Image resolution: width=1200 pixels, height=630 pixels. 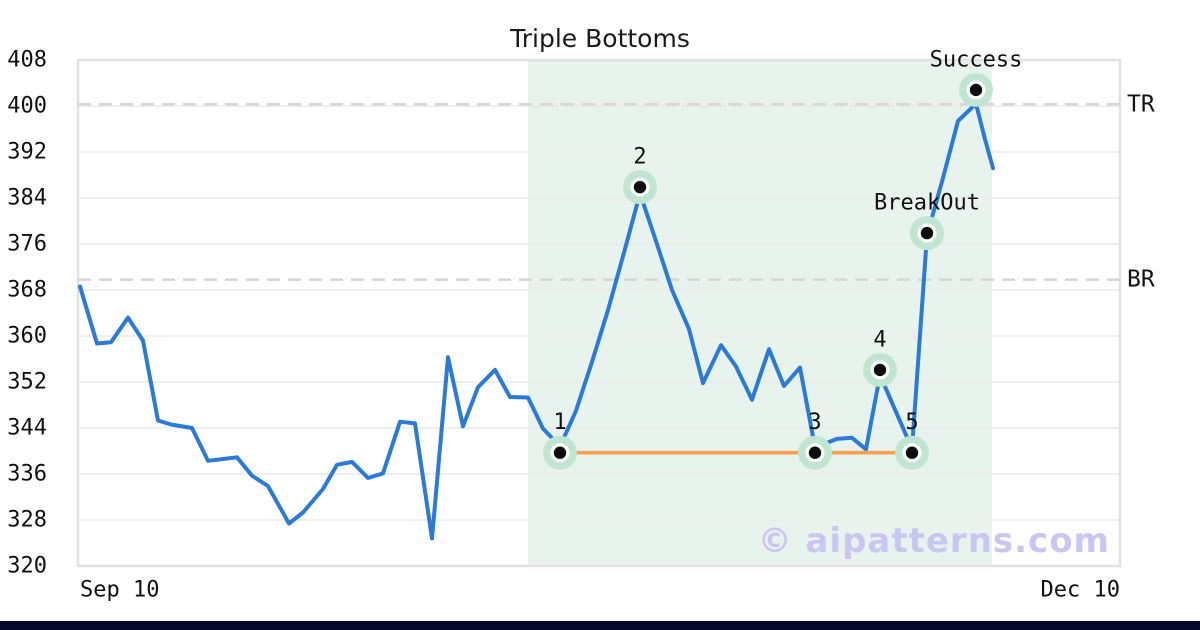 What do you see at coordinates (911, 422) in the screenshot?
I see `marker-label-5: 5` at bounding box center [911, 422].